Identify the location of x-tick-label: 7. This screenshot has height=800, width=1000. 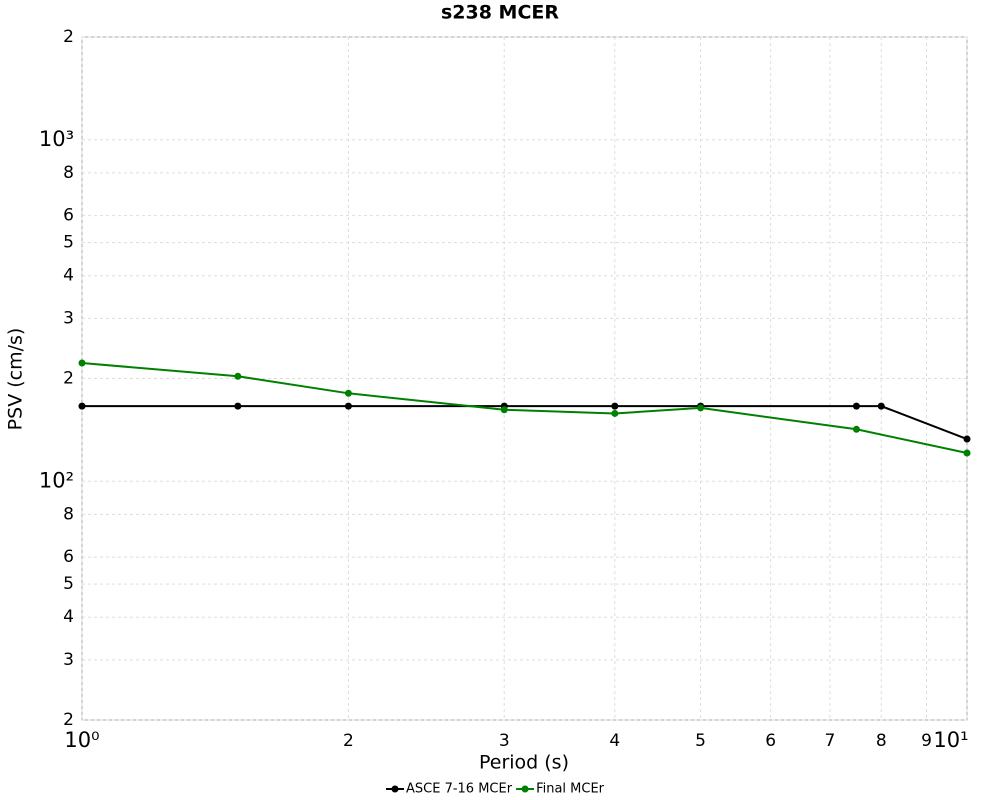
(829, 741).